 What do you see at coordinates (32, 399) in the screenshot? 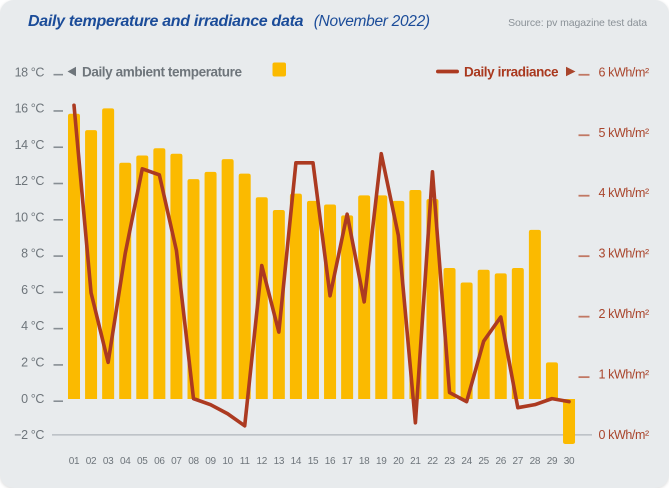
I see `left-axis-tick-label: 0 °C` at bounding box center [32, 399].